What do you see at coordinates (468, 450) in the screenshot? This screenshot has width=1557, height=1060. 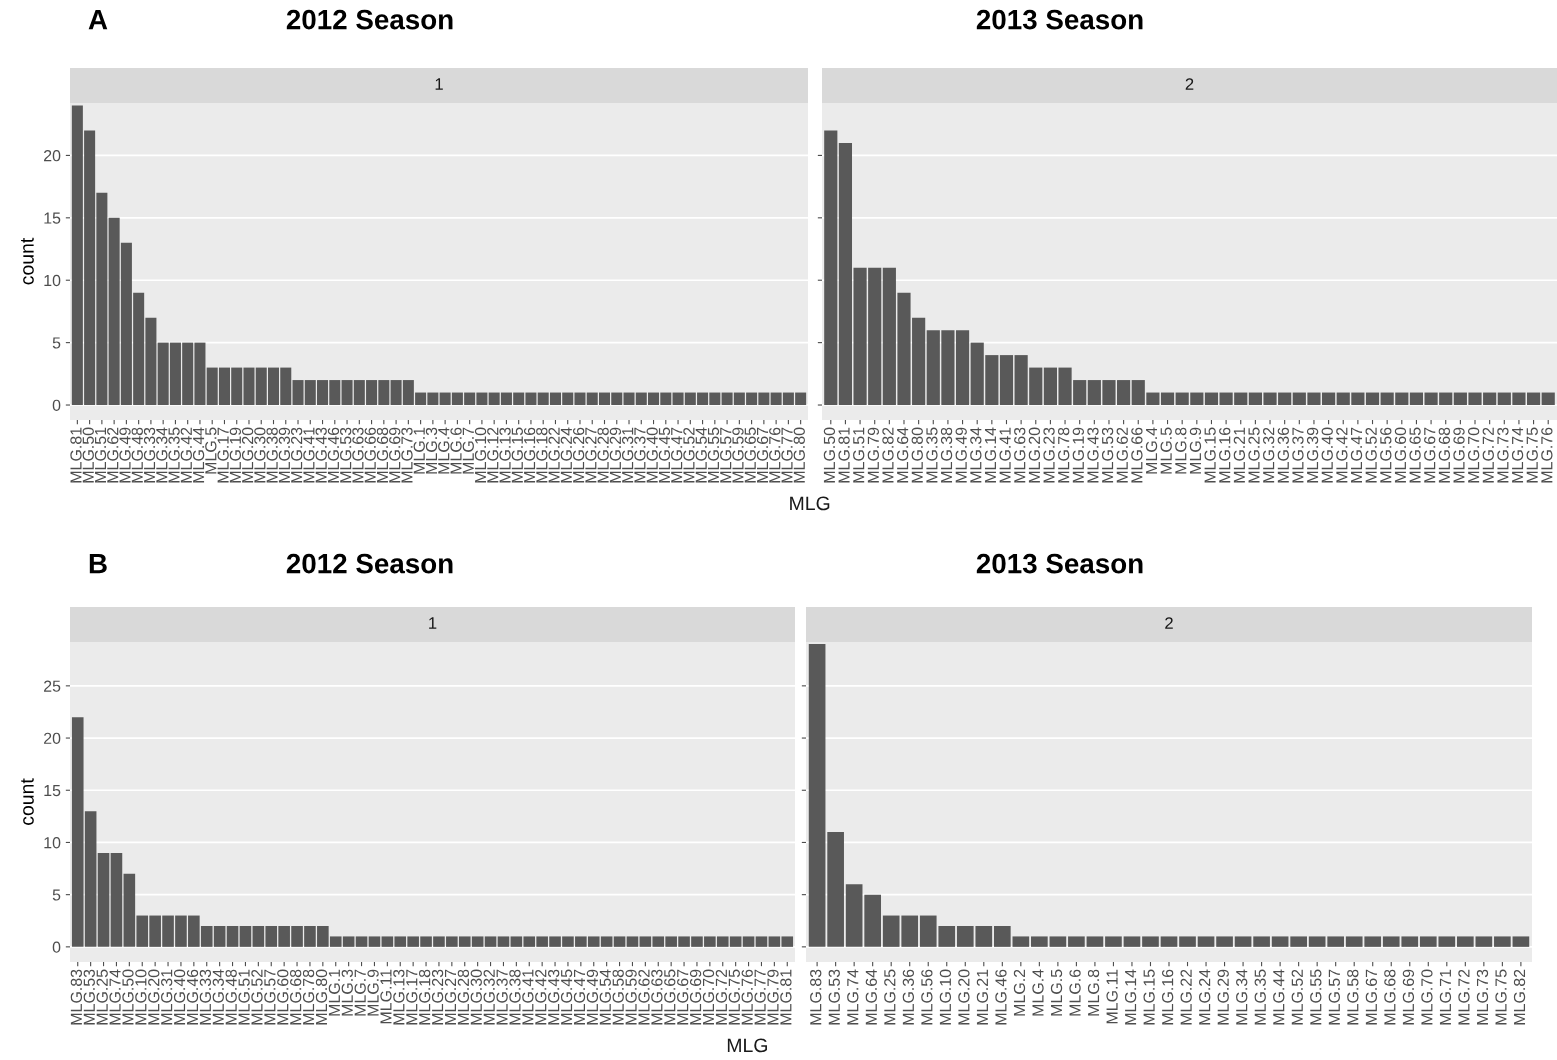 I see `x-tick-label: MLG.7` at bounding box center [468, 450].